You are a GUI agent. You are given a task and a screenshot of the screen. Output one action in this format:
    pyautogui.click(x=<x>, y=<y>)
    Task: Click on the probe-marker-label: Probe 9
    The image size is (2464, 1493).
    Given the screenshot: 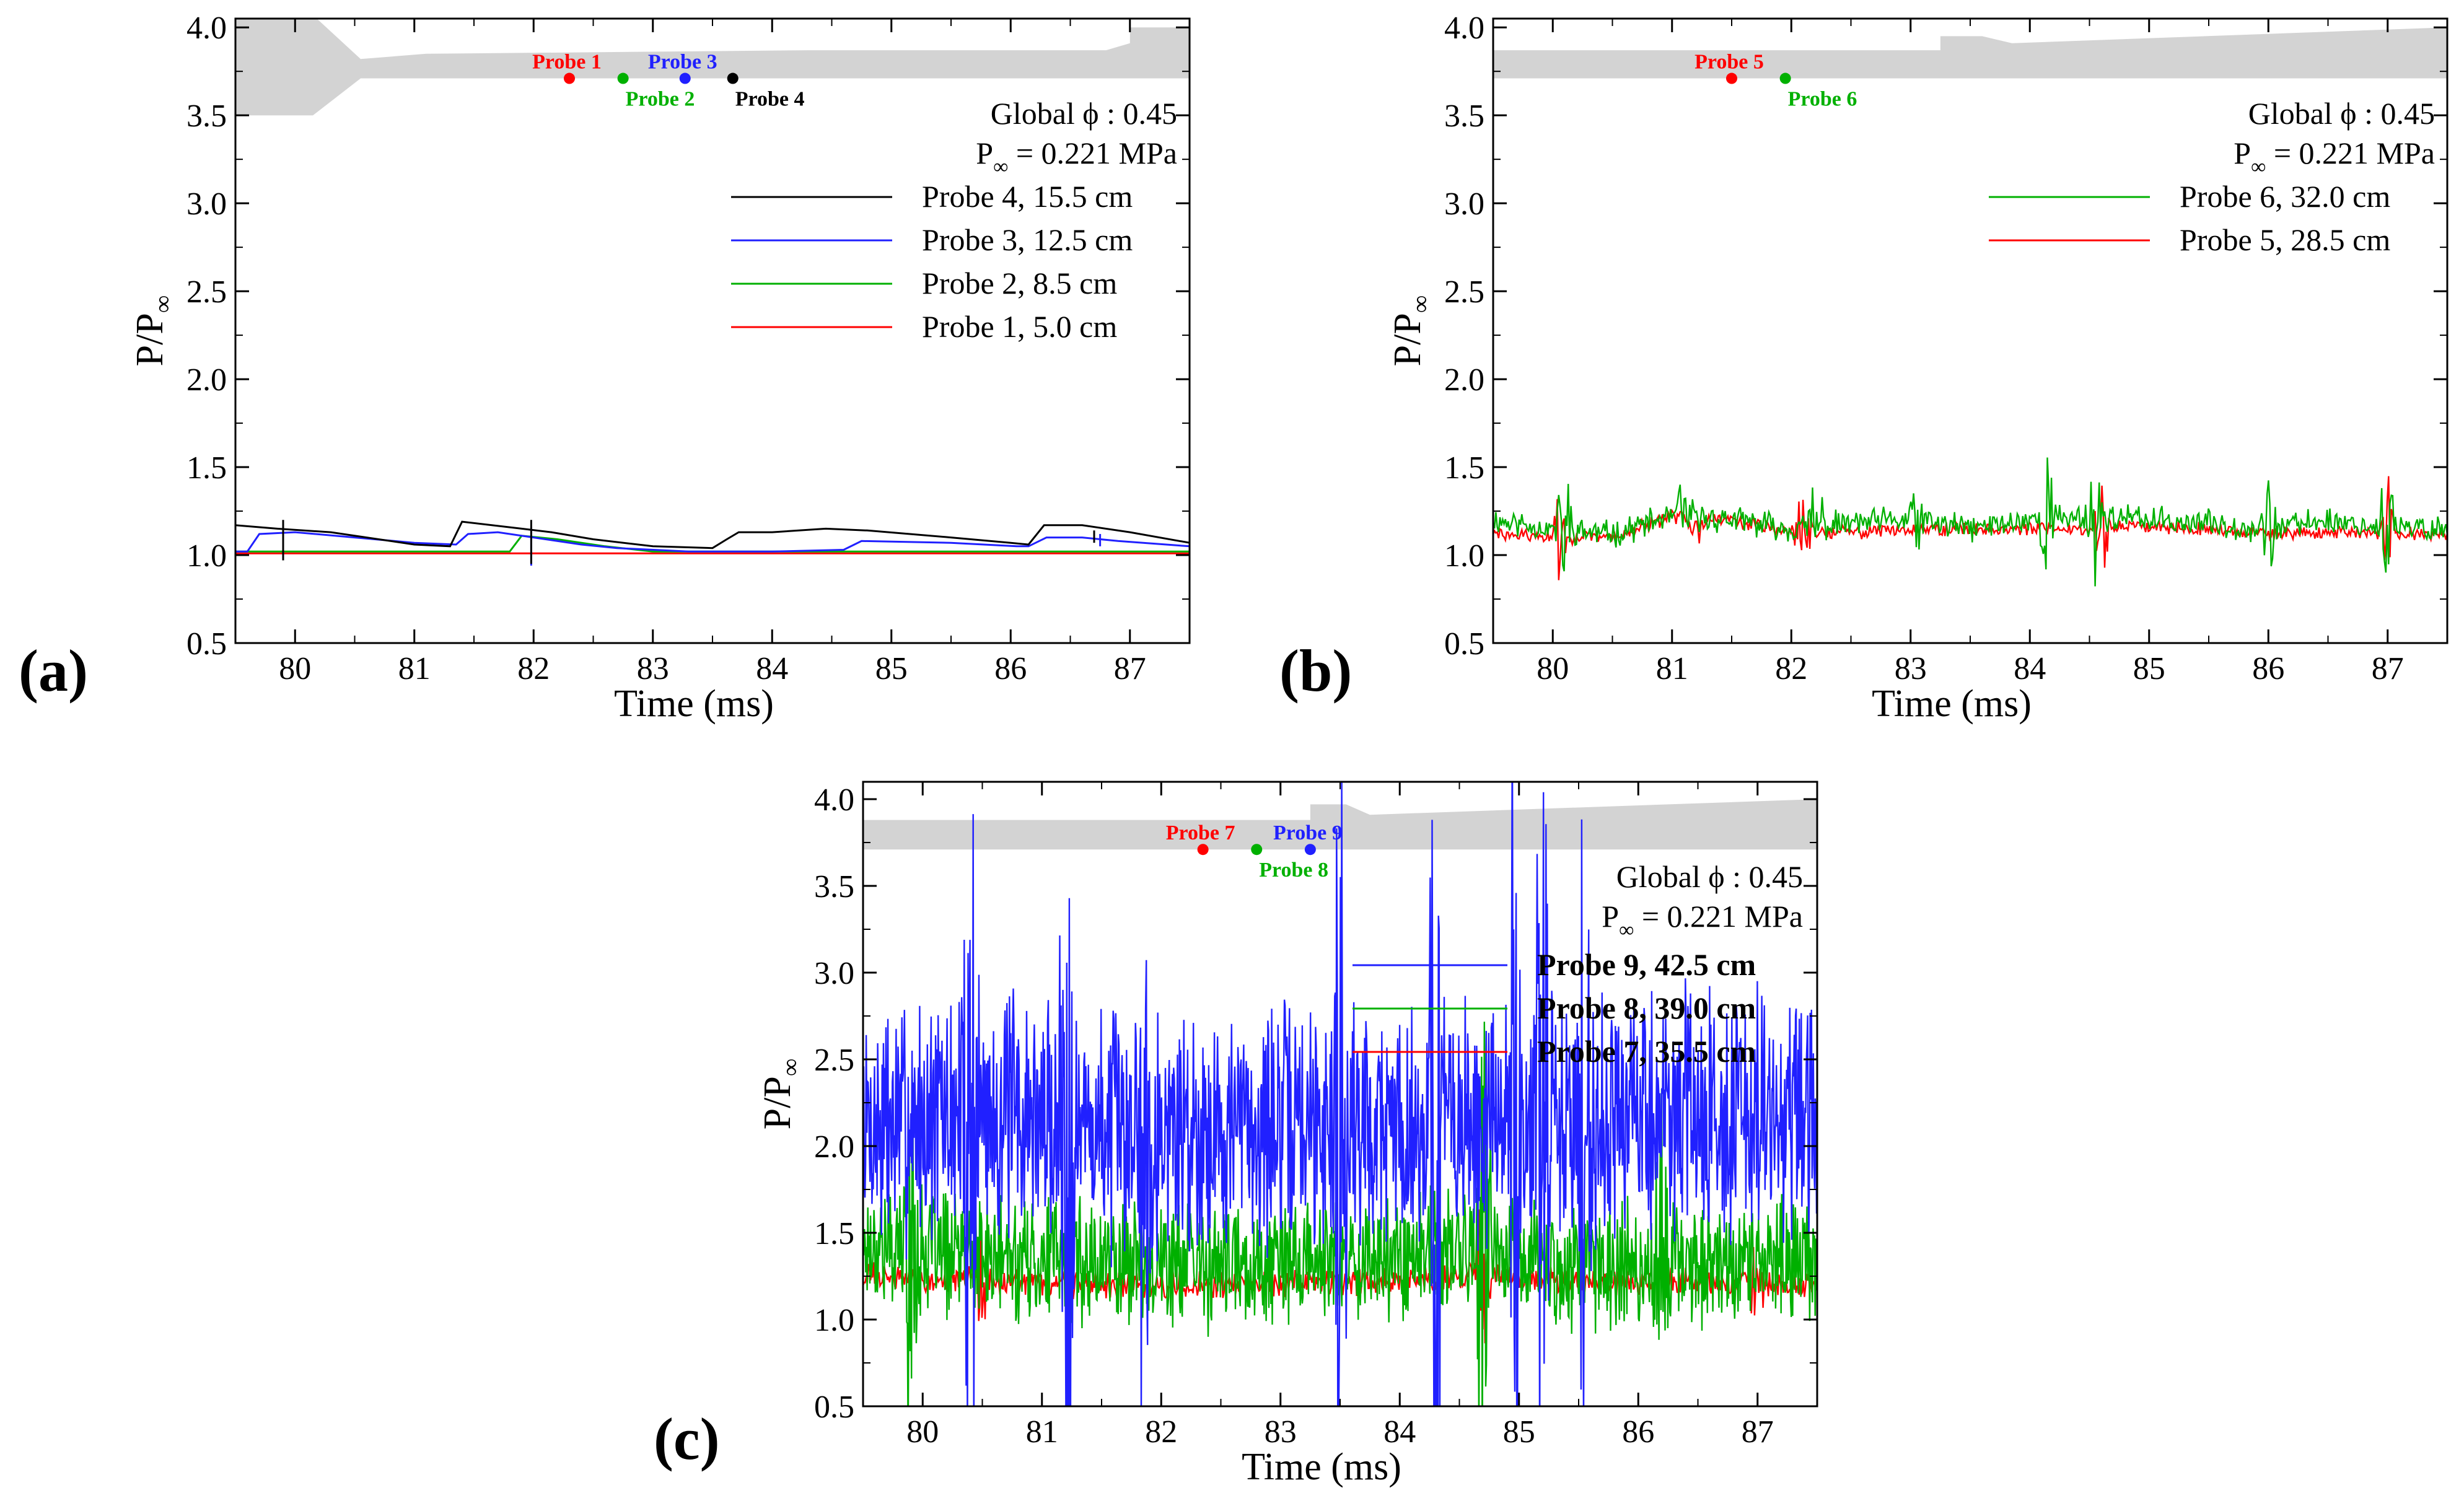 What is the action you would take?
    pyautogui.click(x=1308, y=832)
    